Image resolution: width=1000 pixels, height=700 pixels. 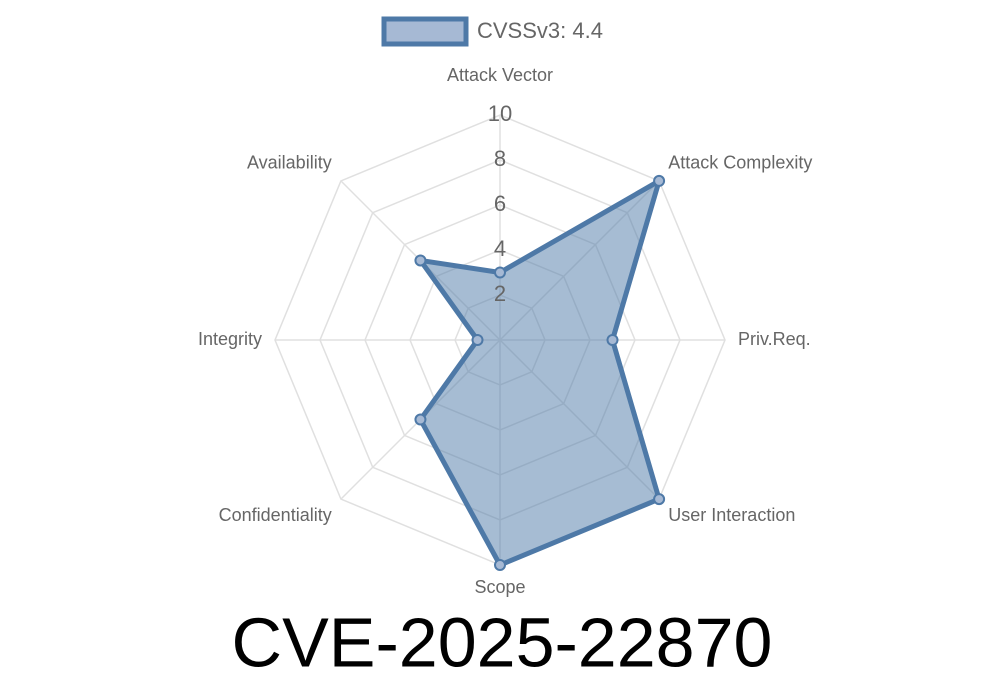 I want to click on axis-label: Scope, so click(x=499, y=587).